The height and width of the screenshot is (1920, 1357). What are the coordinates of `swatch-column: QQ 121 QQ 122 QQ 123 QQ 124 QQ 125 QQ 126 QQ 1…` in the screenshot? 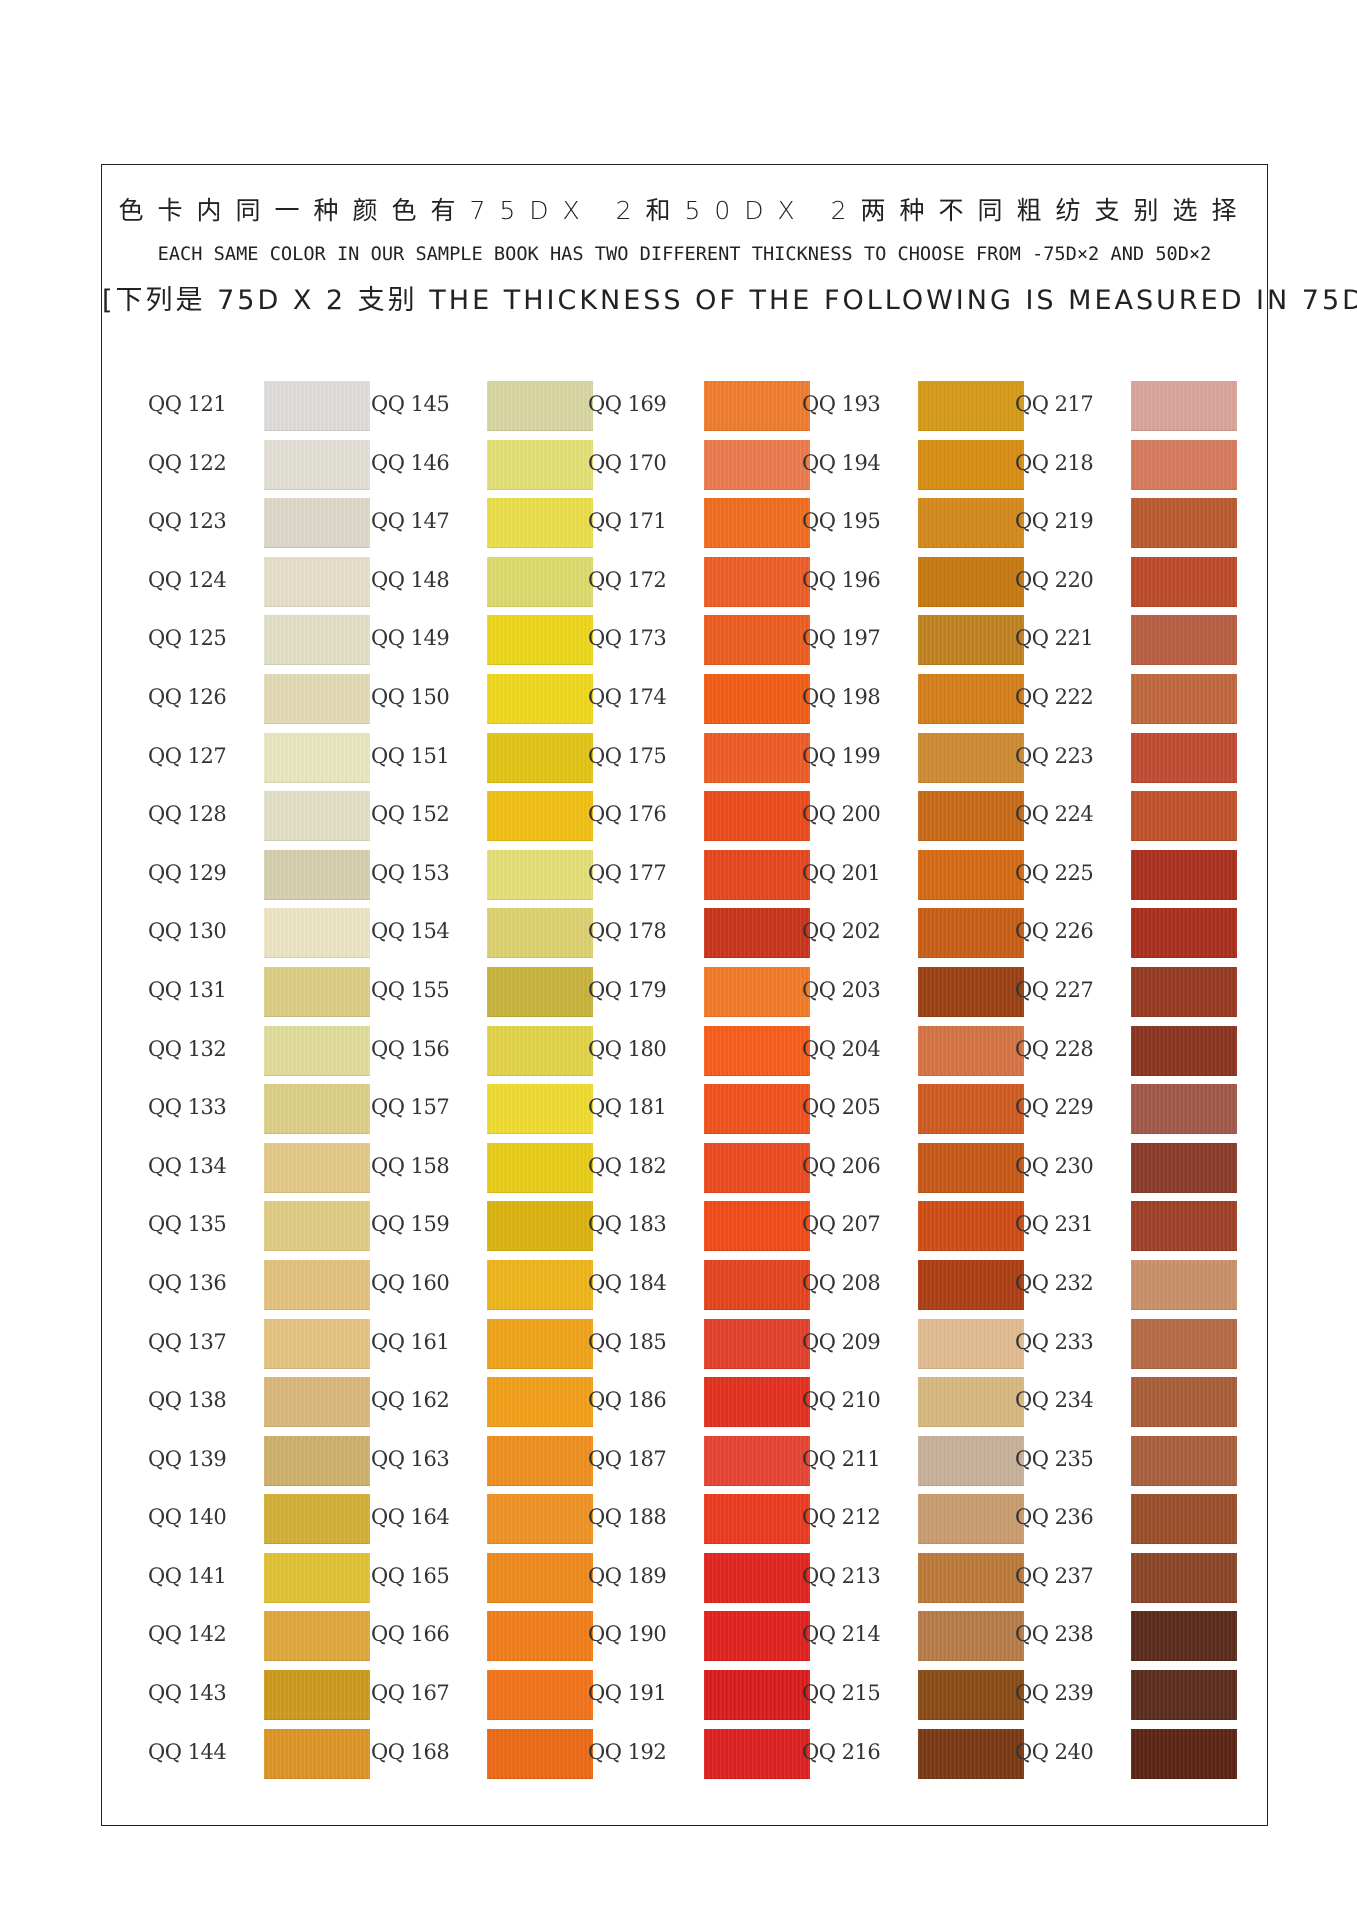 It's located at (259, 1078).